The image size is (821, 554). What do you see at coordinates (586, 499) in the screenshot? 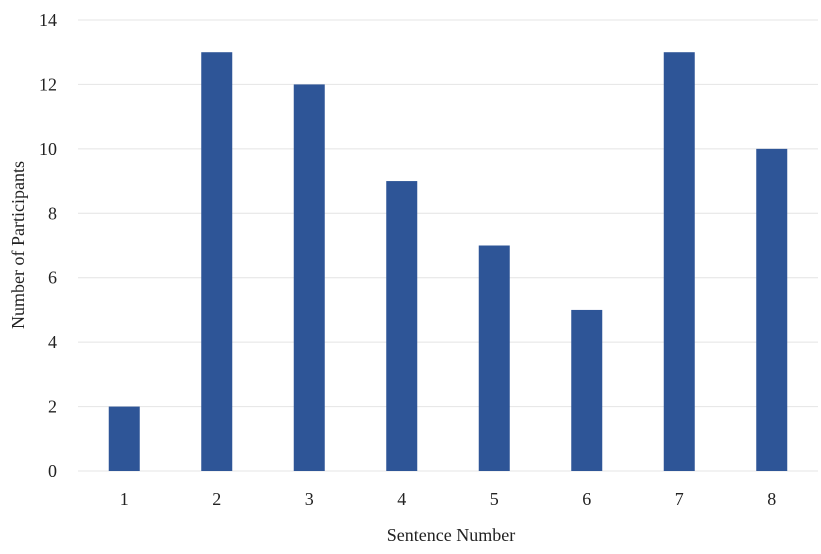
I see `x-tick-label: 6` at bounding box center [586, 499].